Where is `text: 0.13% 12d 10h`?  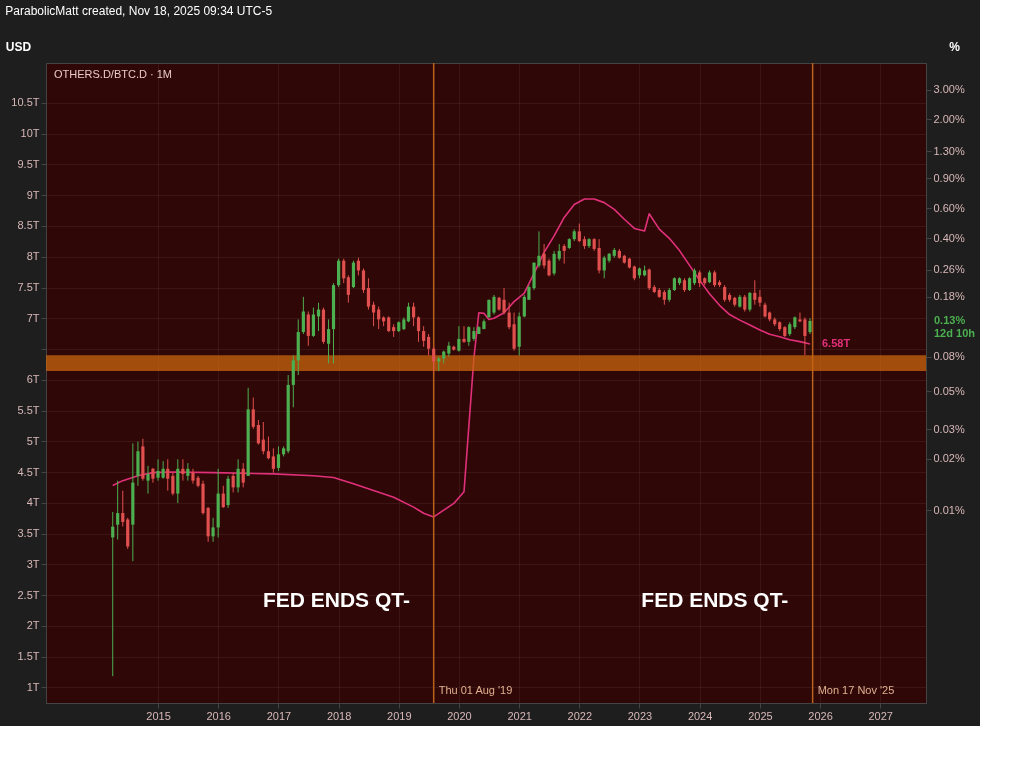
text: 0.13% 12d 10h is located at coordinates (954, 326).